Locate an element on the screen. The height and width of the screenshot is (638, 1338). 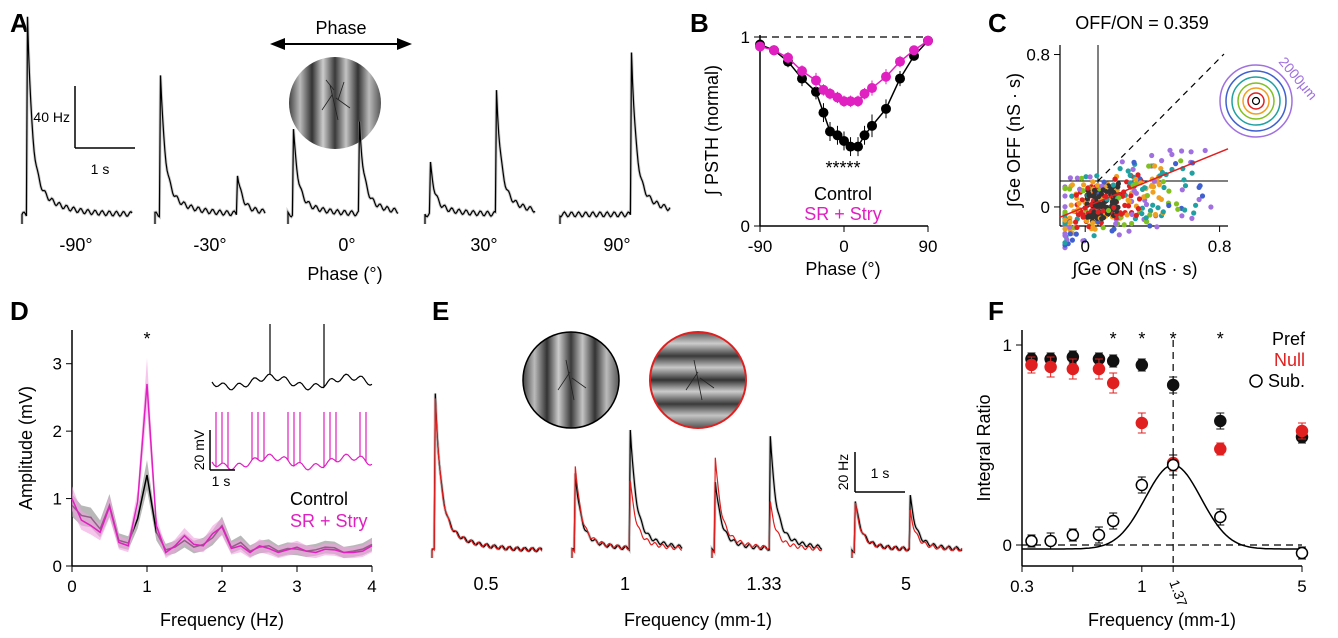
x-tick-label: 3 is located at coordinates (296, 586).